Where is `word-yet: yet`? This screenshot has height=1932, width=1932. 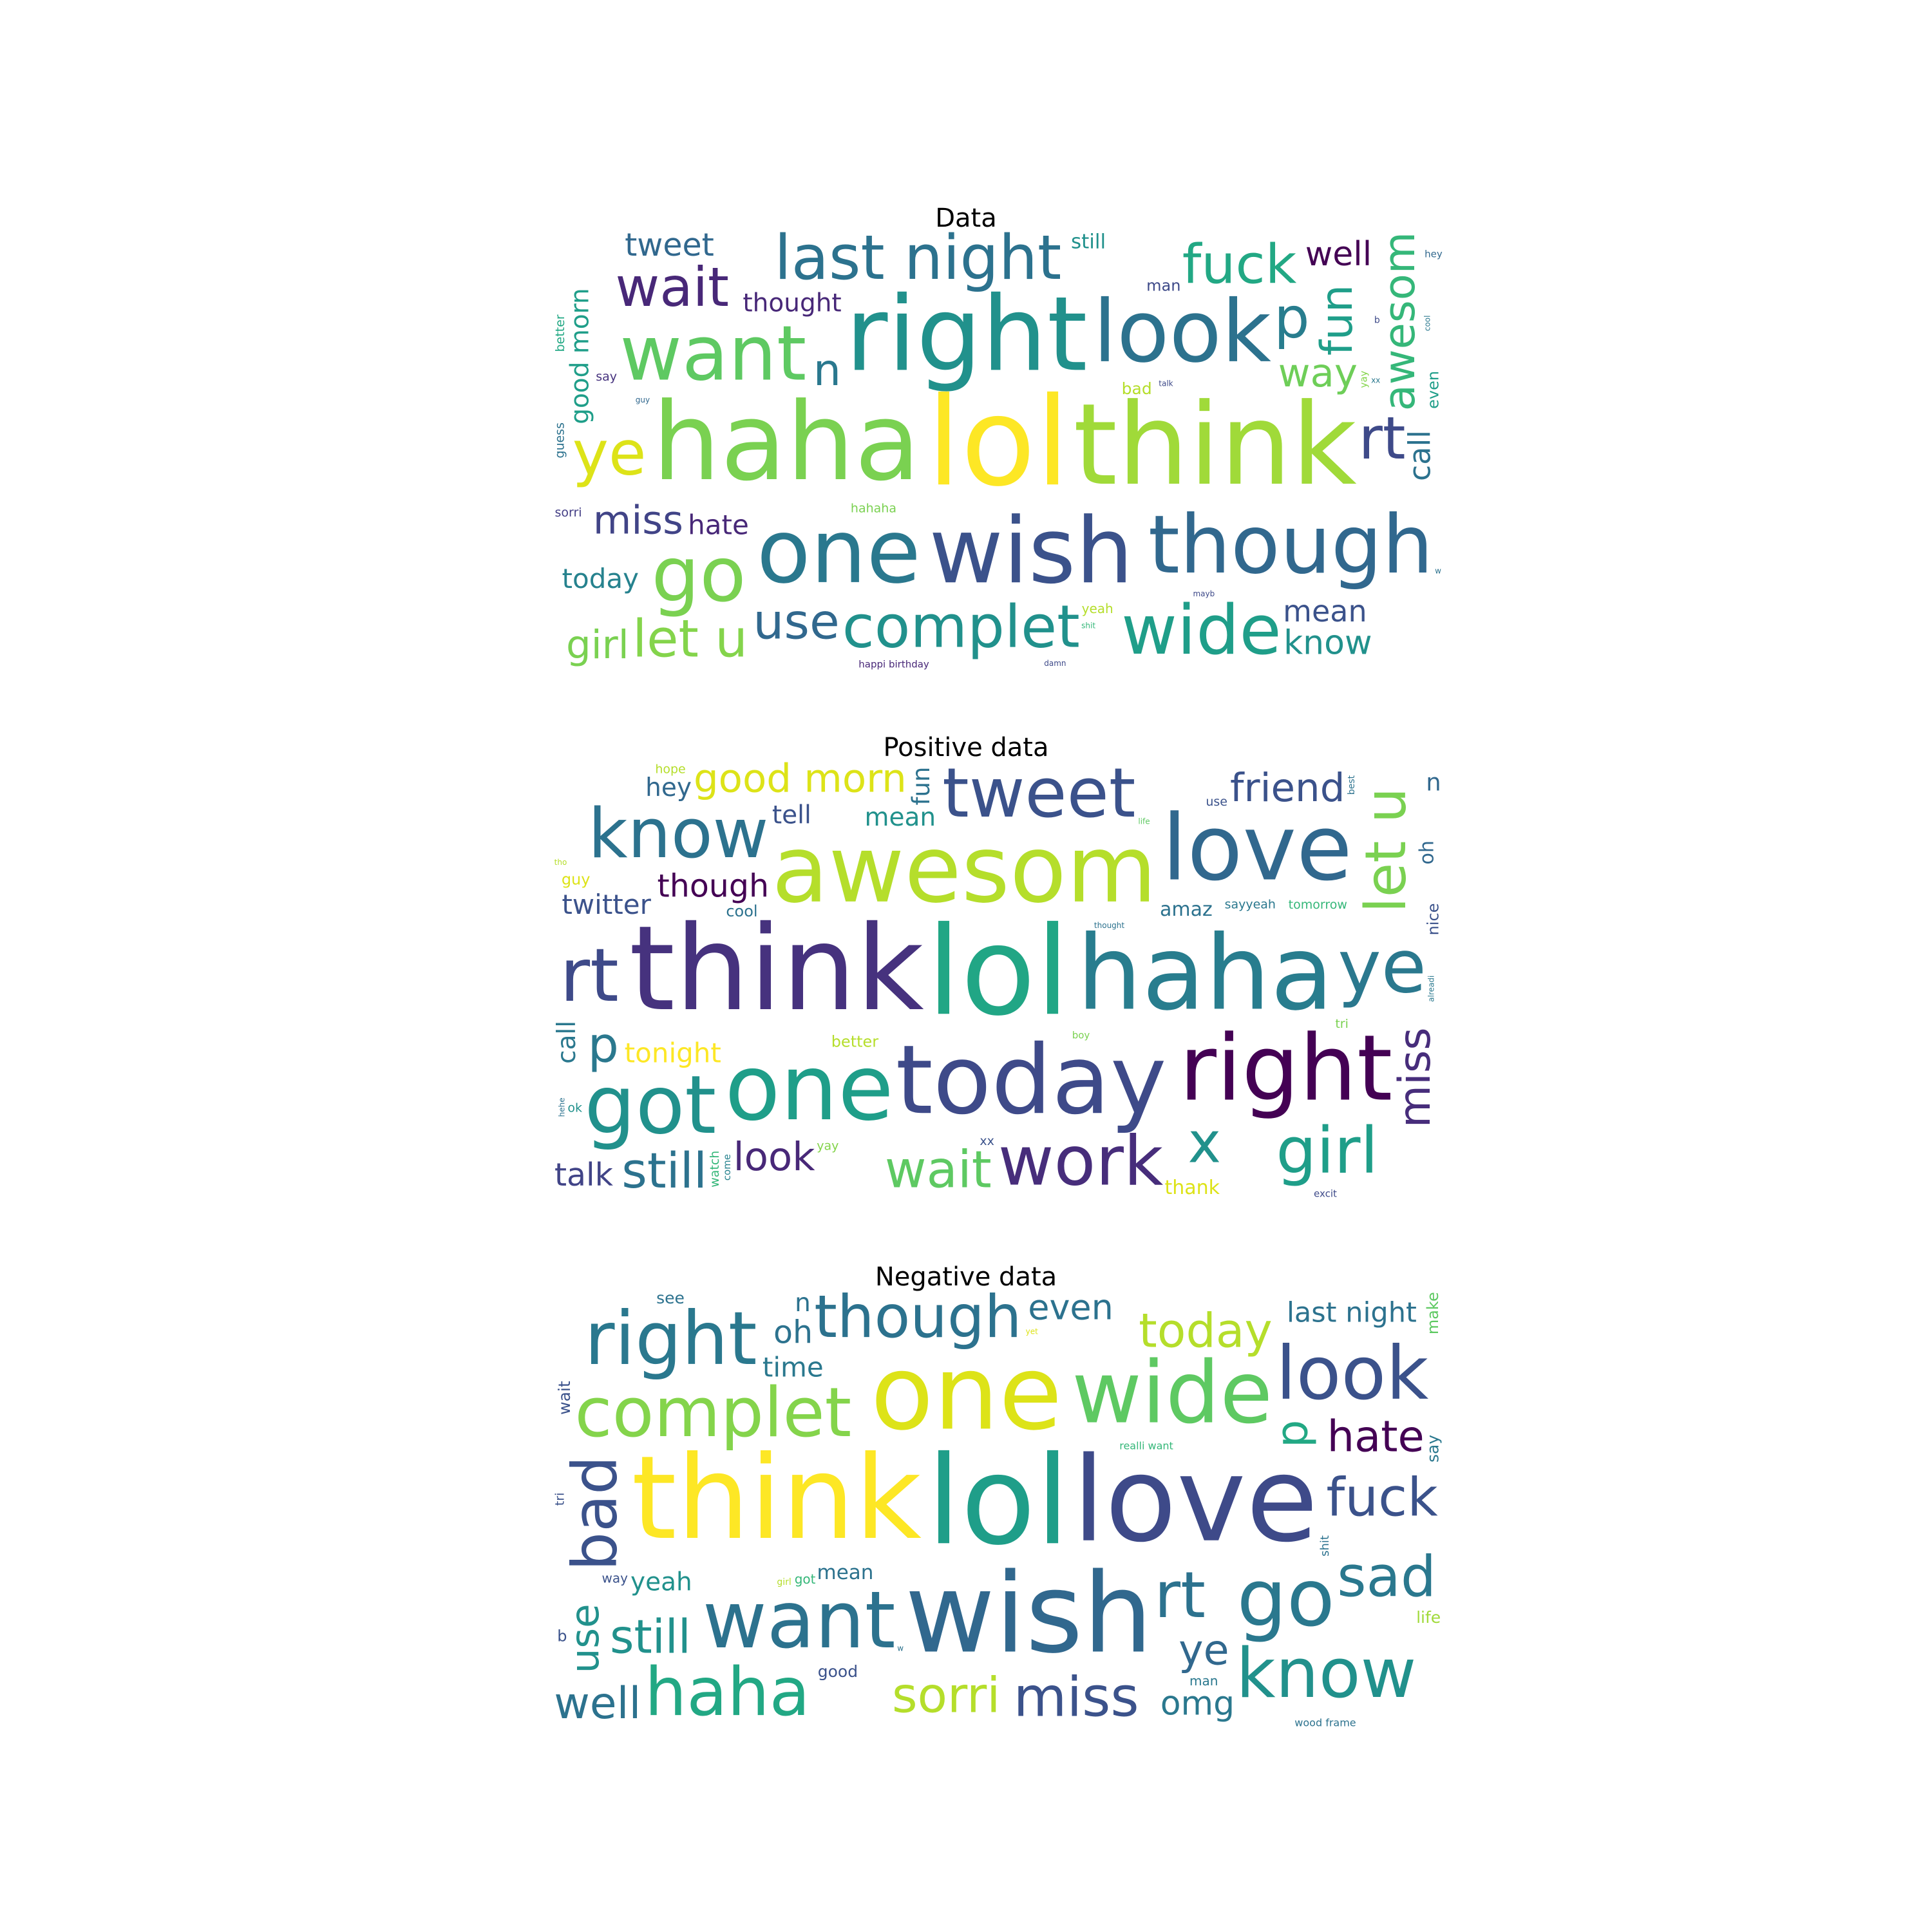
word-yet: yet is located at coordinates (1032, 1331).